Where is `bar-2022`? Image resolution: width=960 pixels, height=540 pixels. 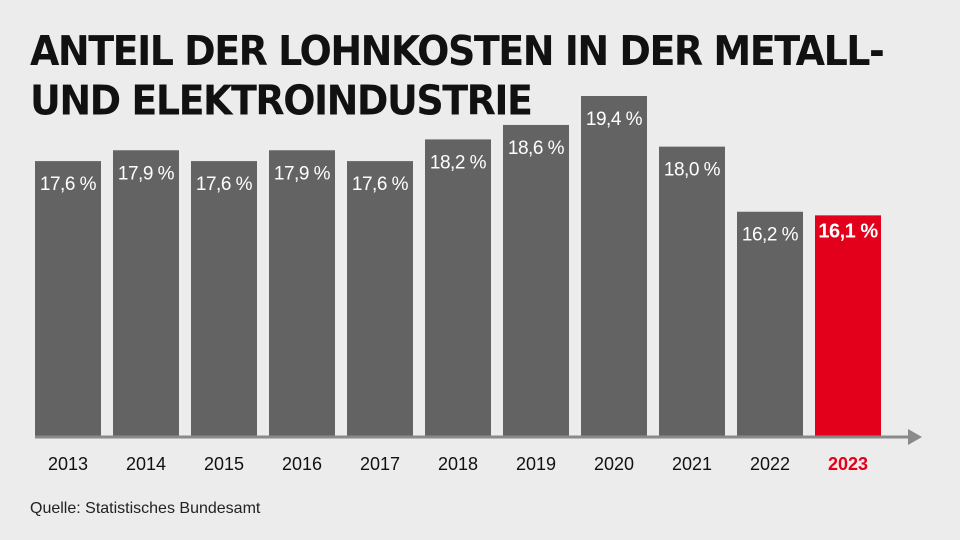 bar-2022 is located at coordinates (770, 323).